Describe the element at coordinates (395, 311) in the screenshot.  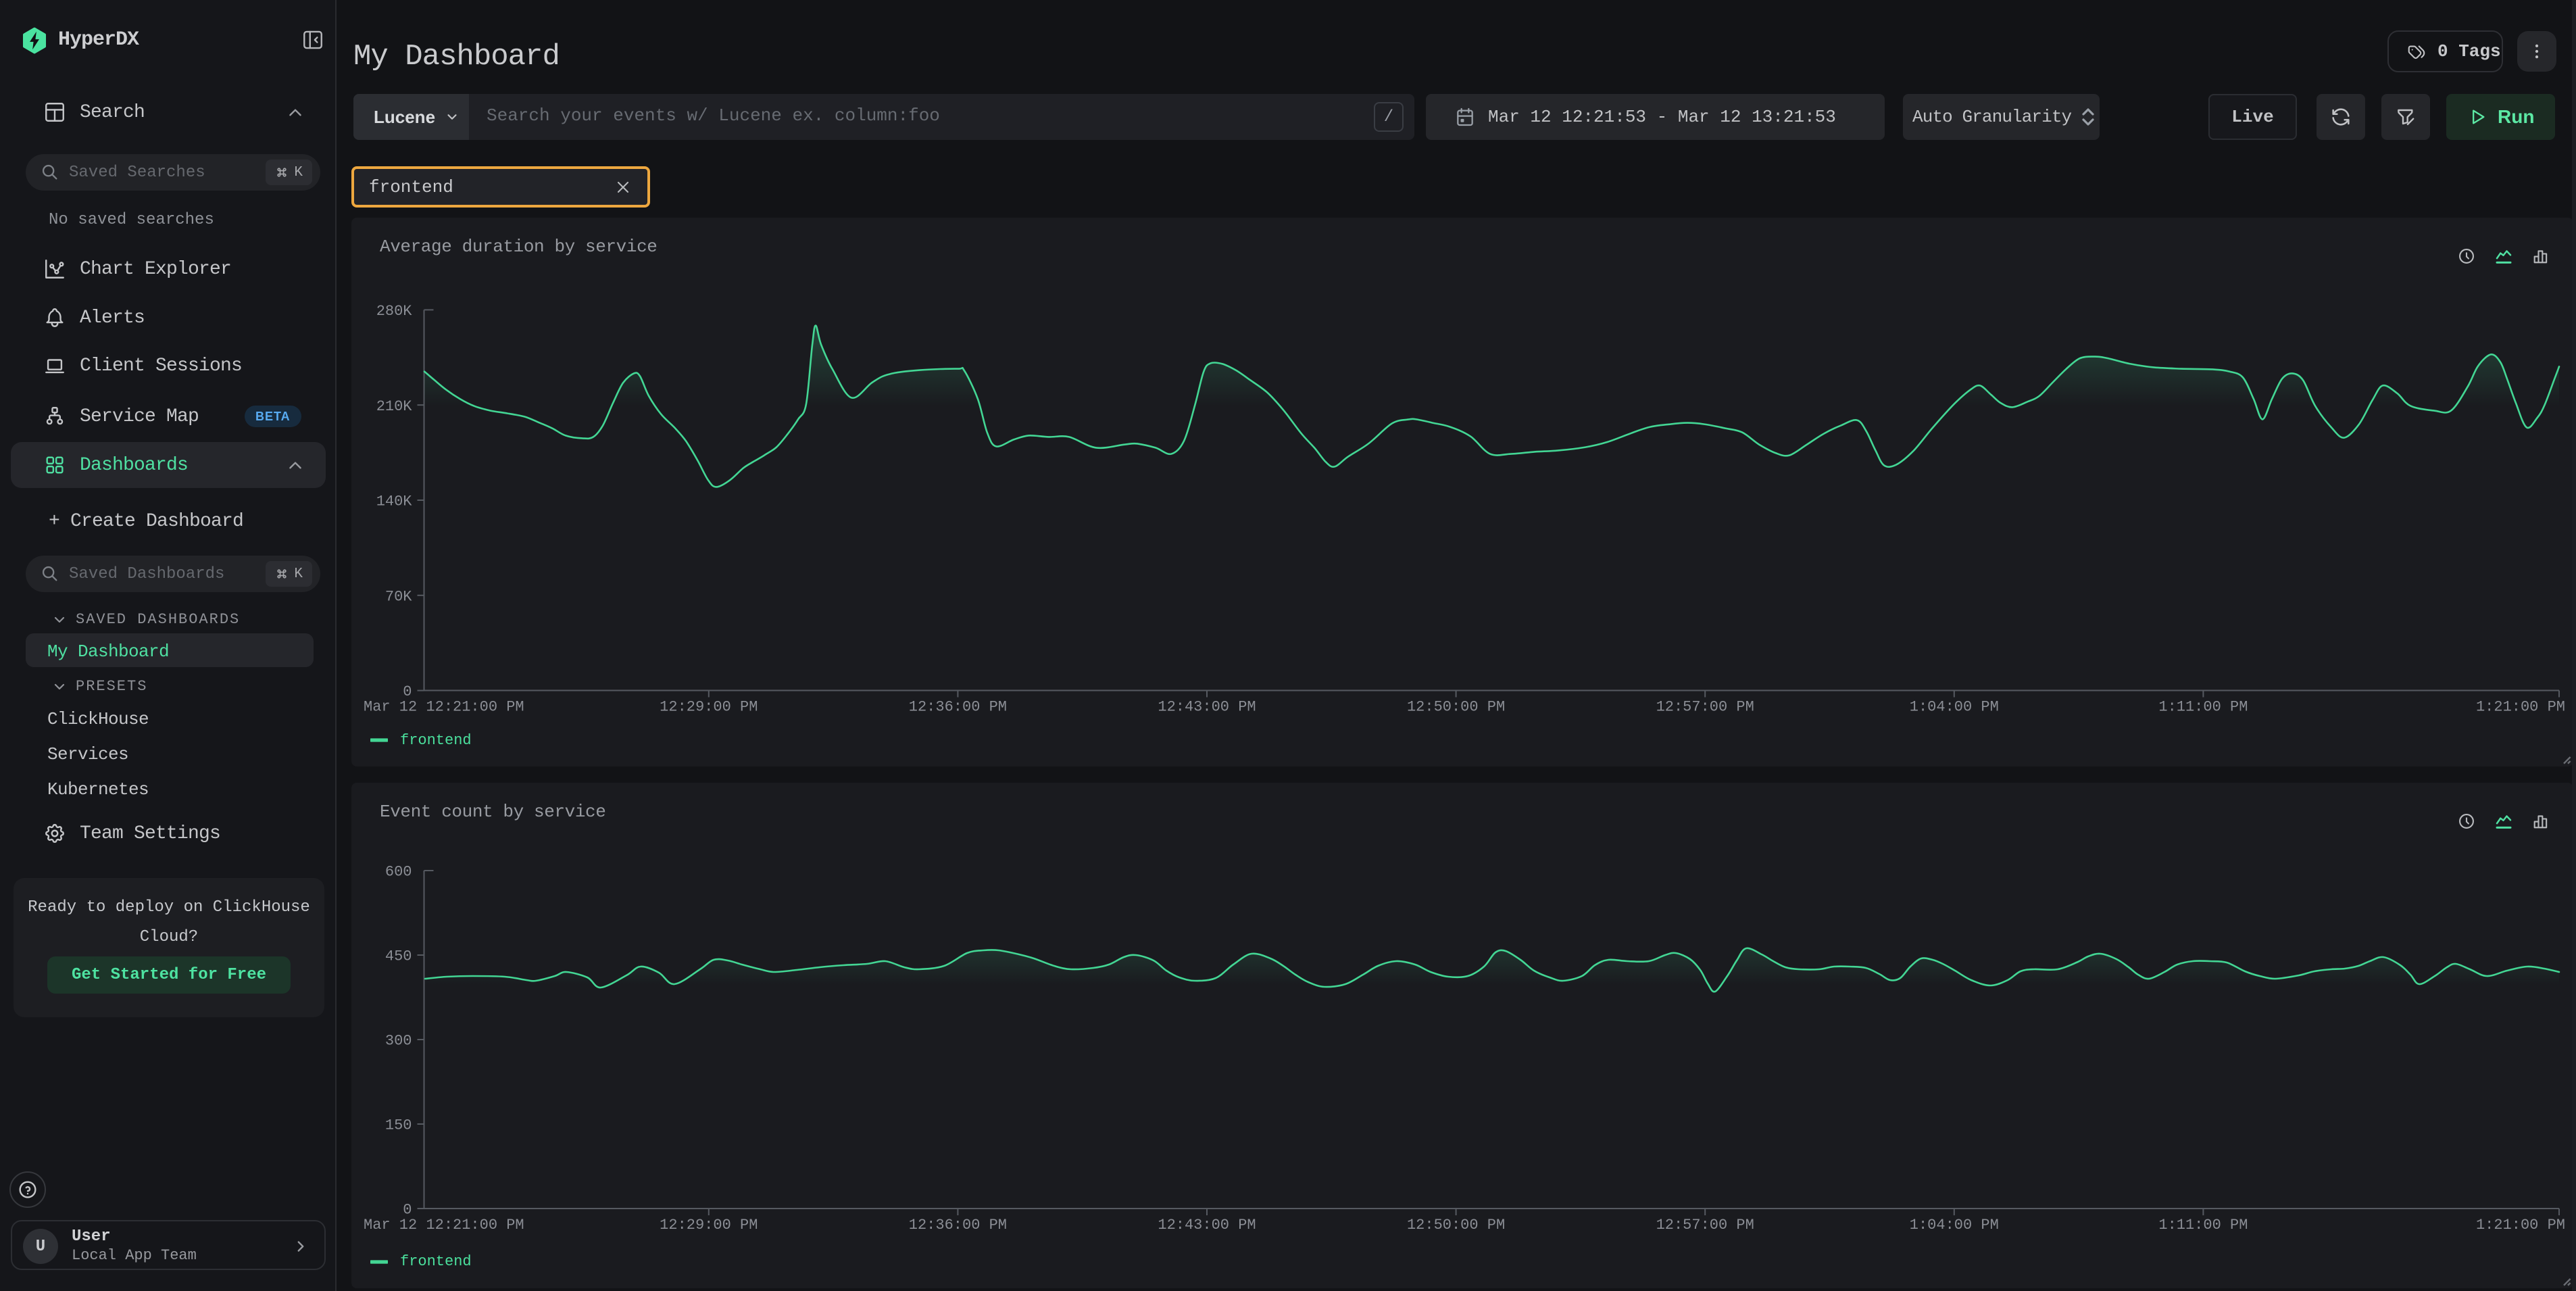
I see `svg-text: 280K` at that location.